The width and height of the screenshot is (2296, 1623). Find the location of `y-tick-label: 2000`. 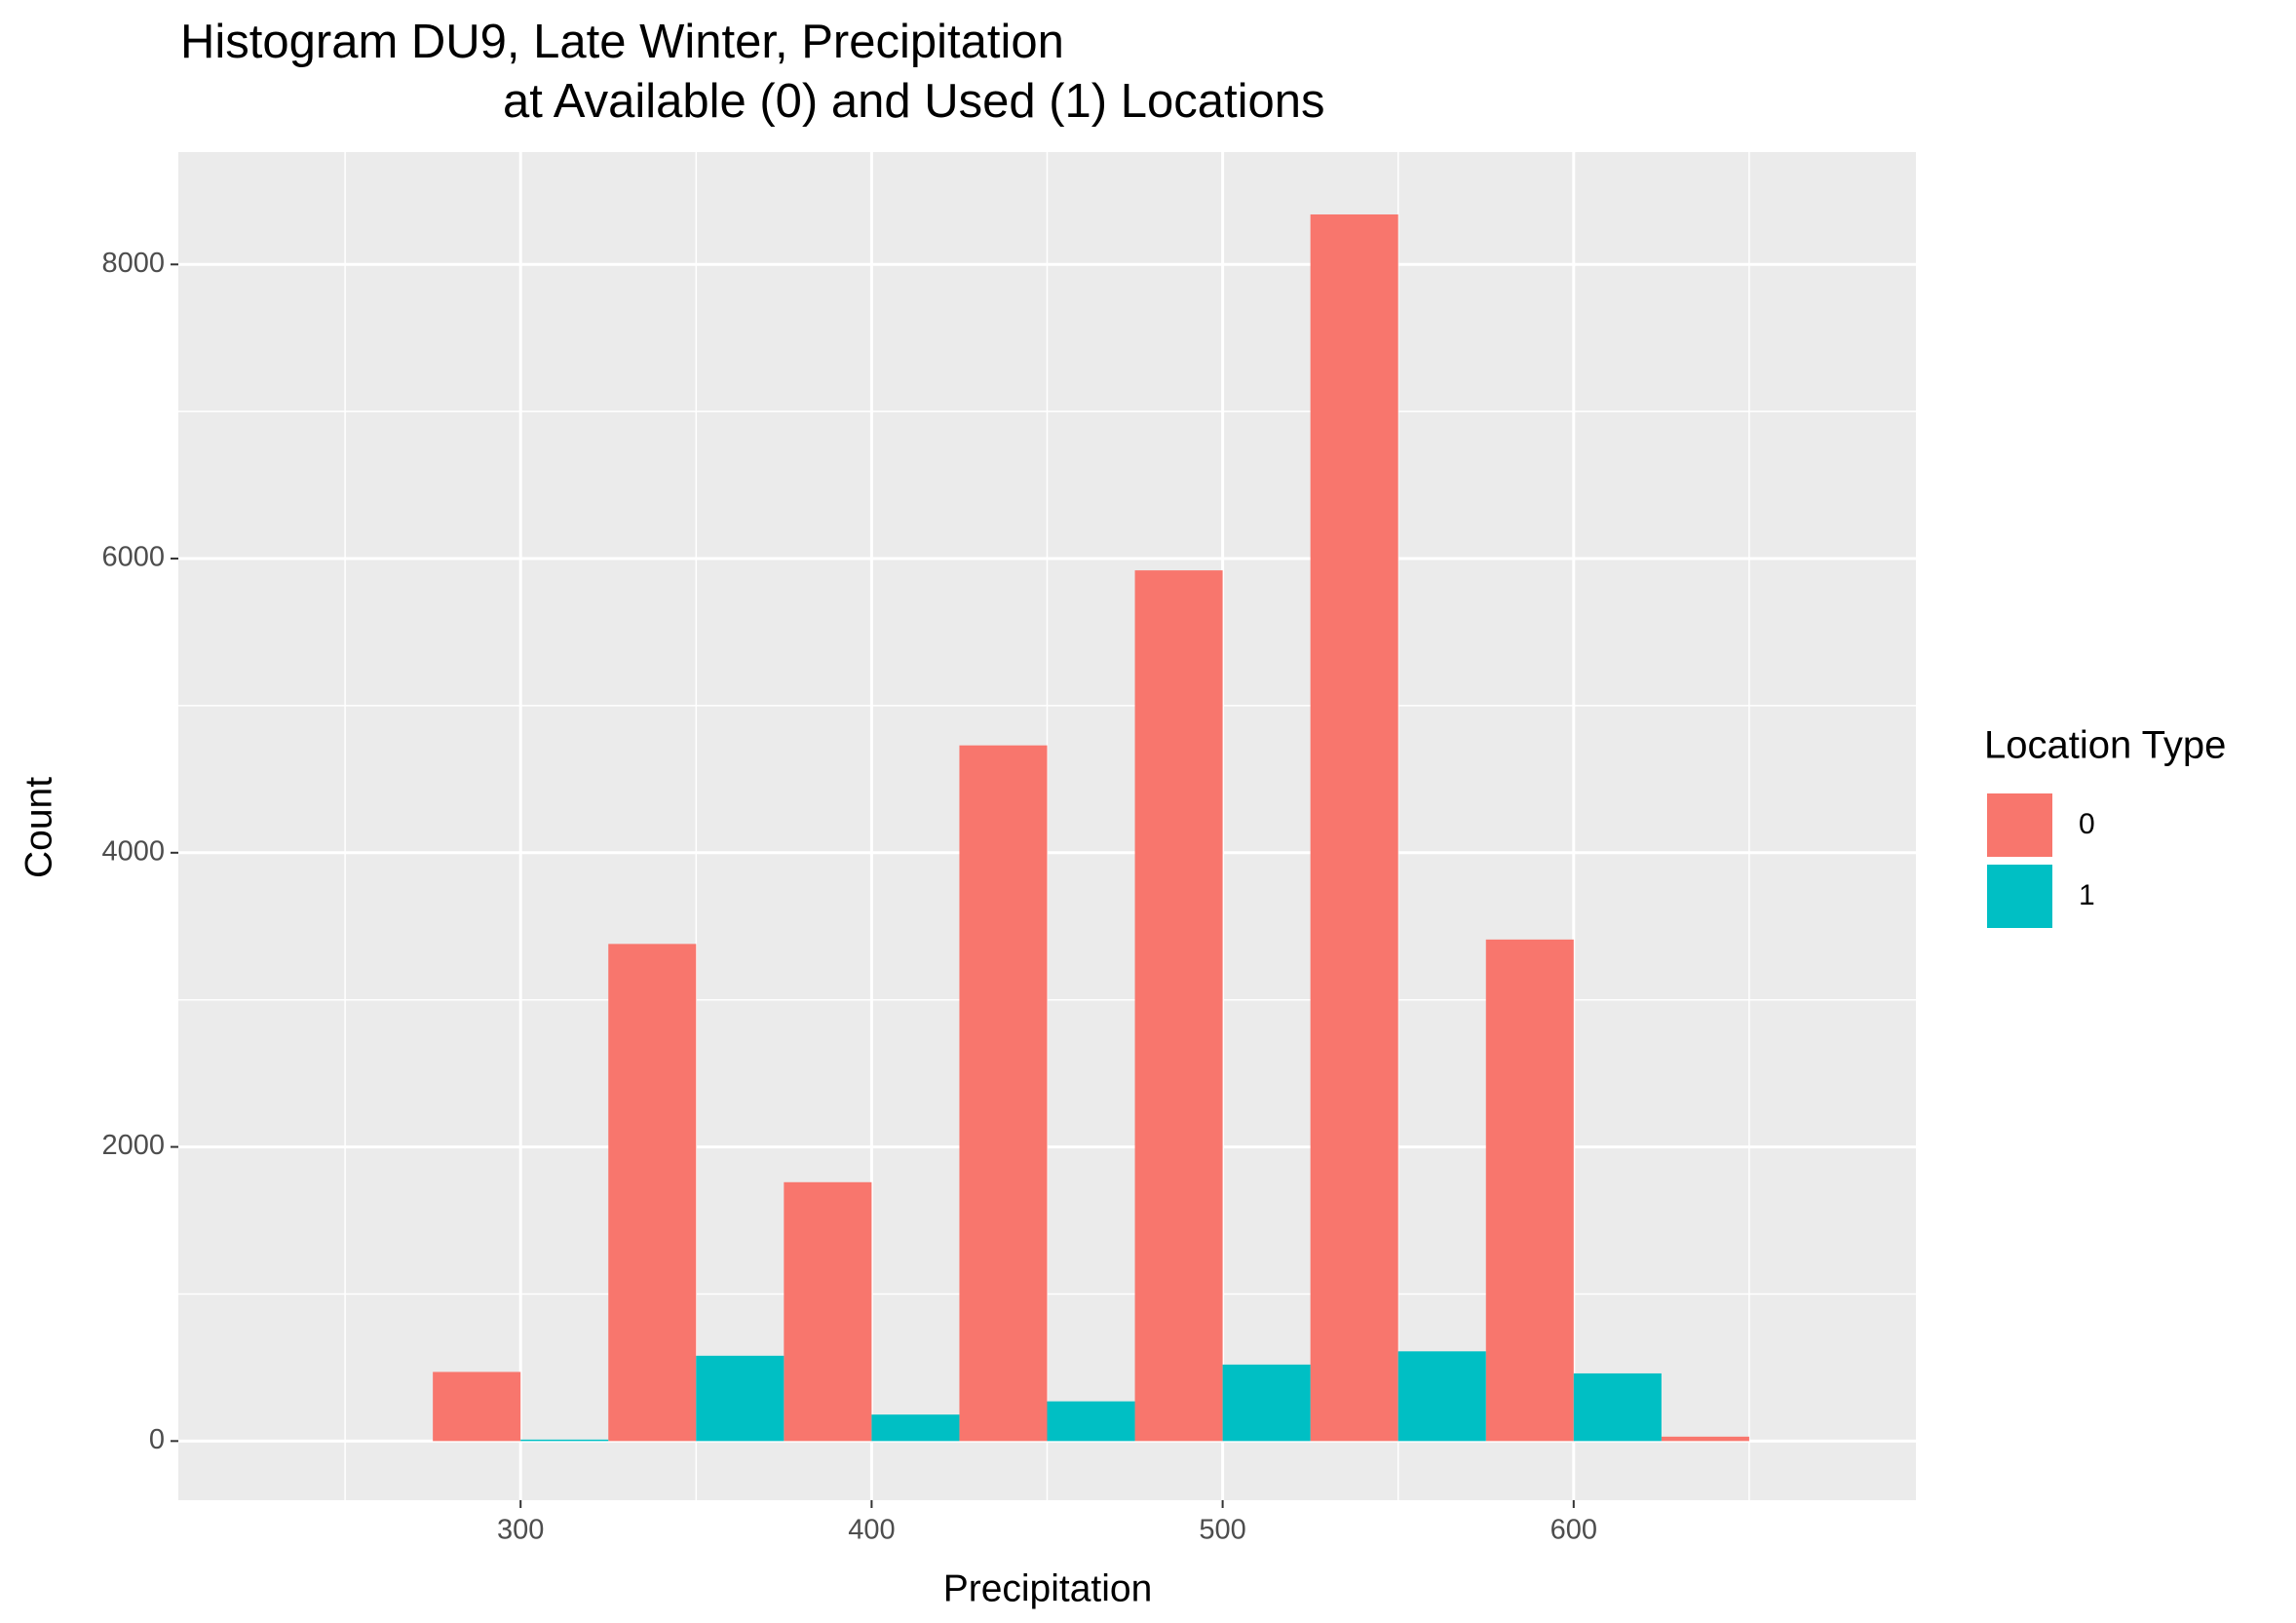

y-tick-label: 2000 is located at coordinates (133, 1146).